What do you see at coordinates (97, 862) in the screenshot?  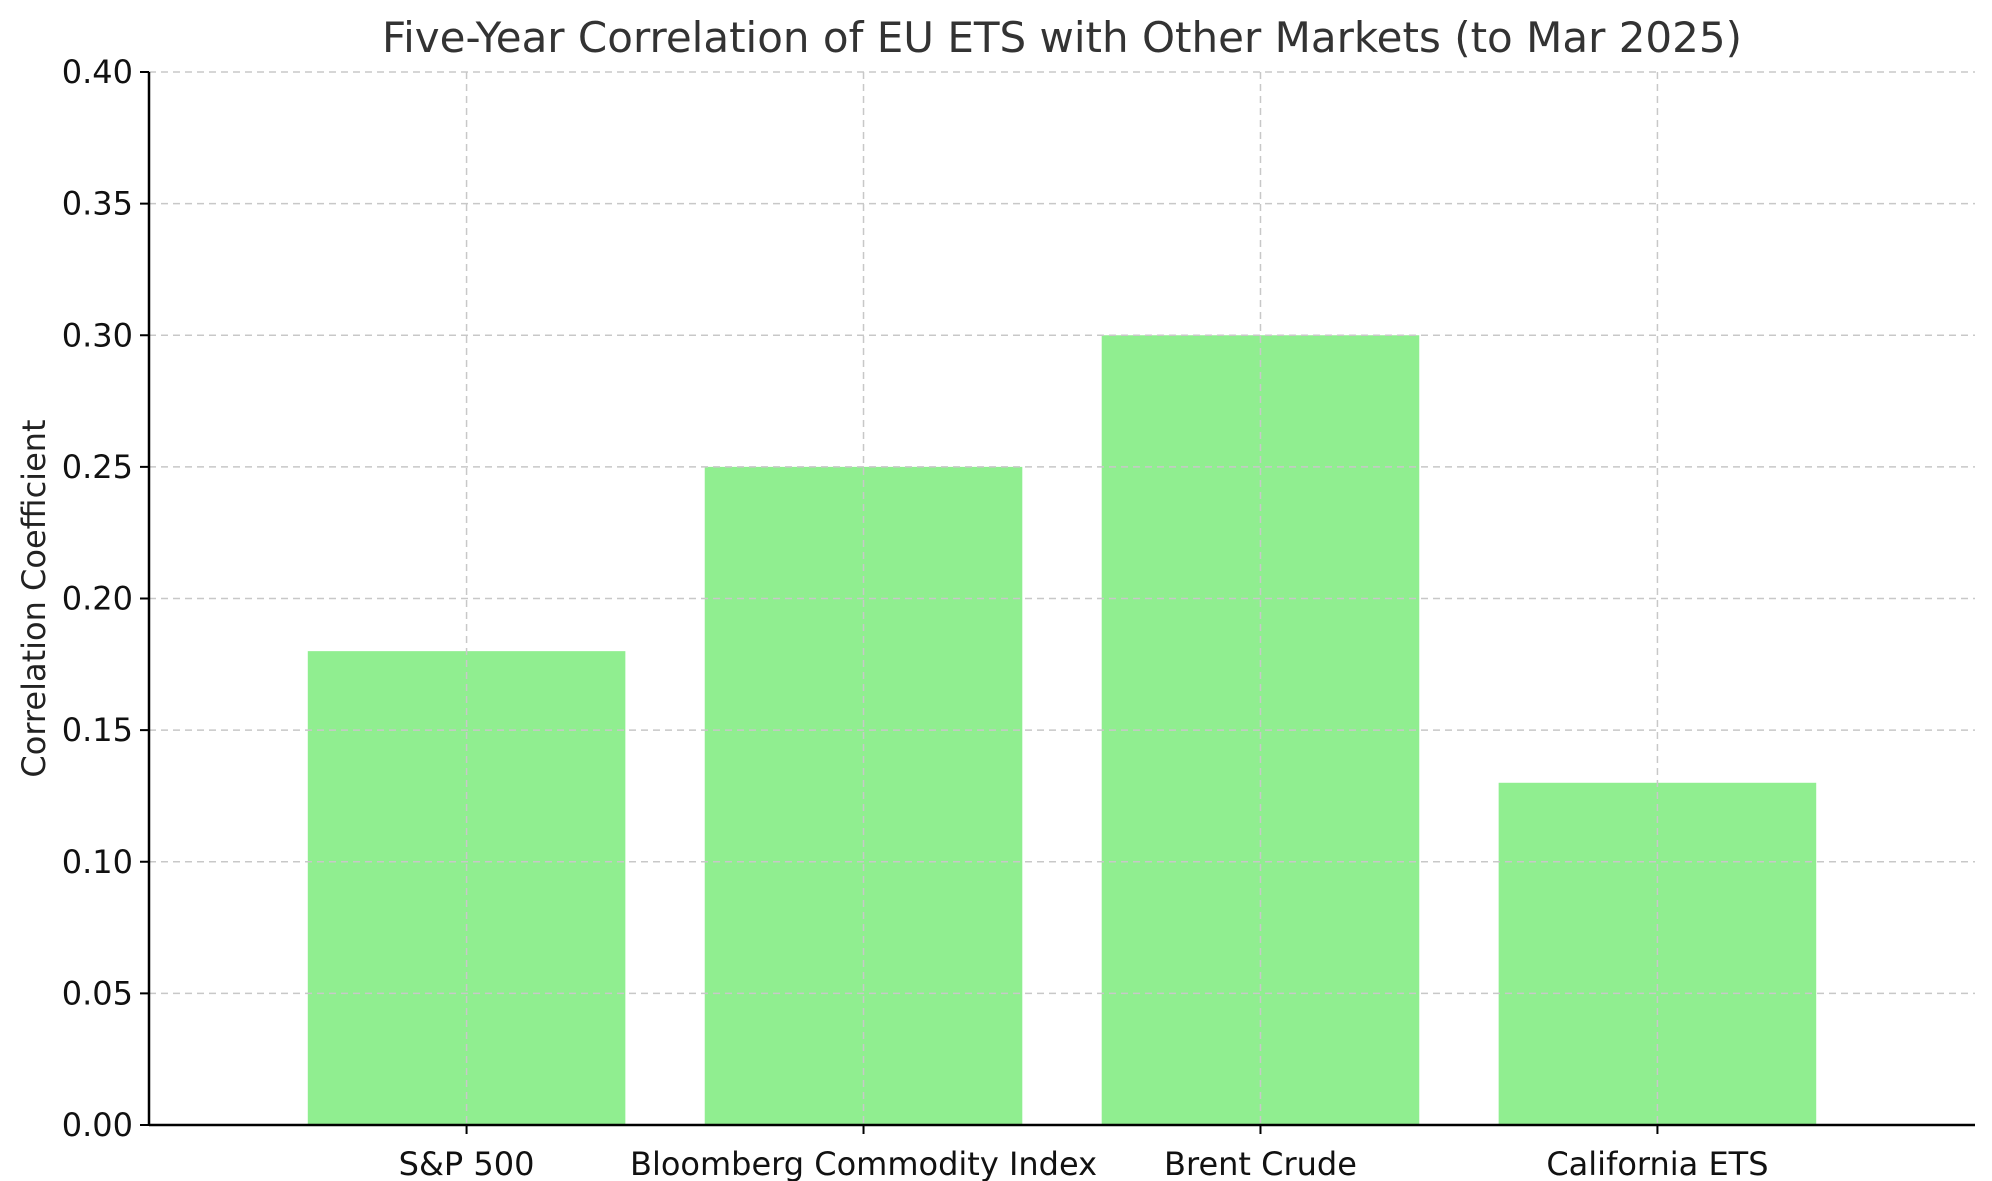 I see `y-tick-label: 0.10` at bounding box center [97, 862].